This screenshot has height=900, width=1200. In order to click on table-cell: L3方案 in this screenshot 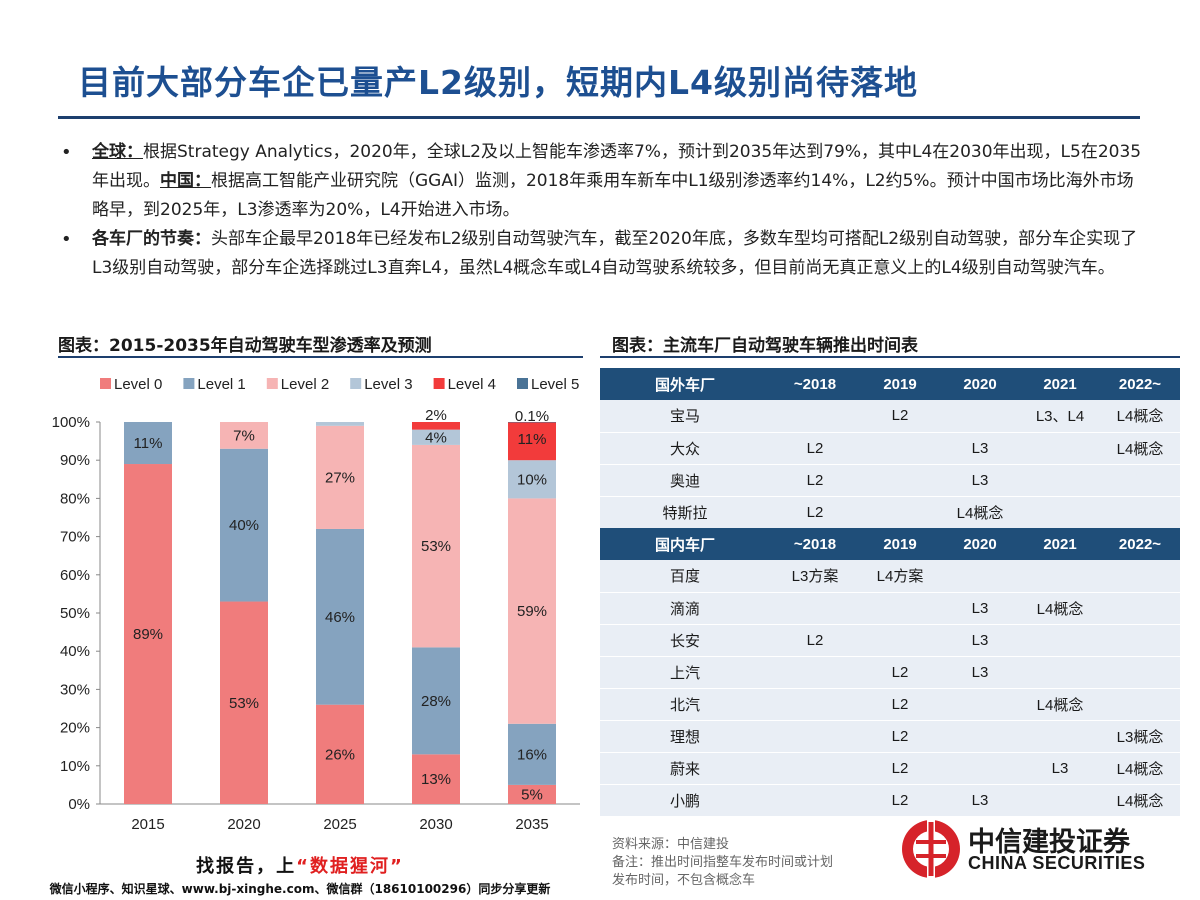, I will do `click(815, 576)`.